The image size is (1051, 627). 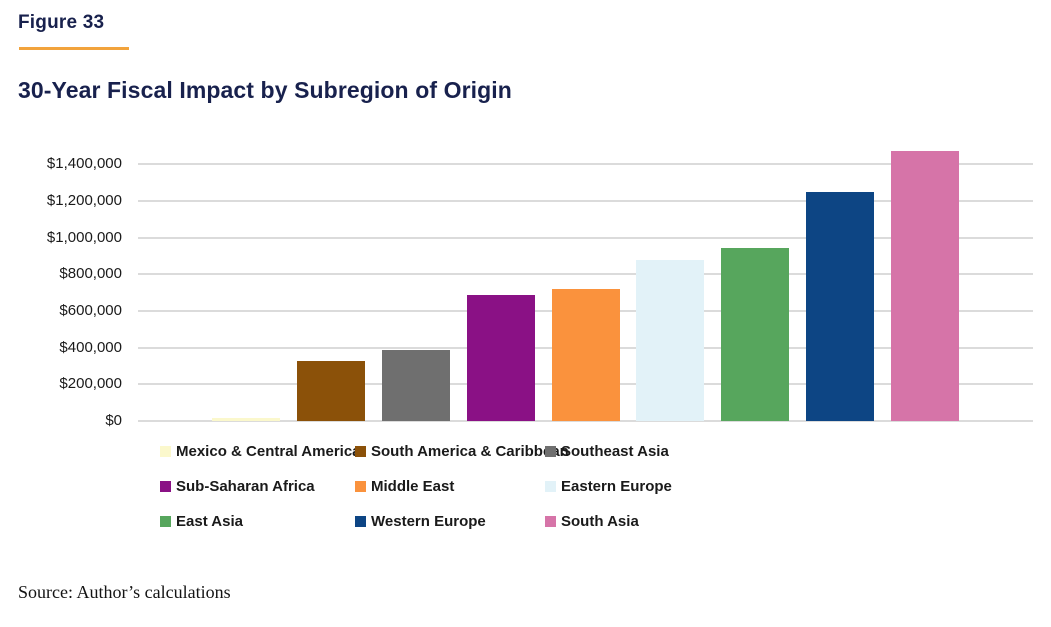 I want to click on legend-label: Eastern Europe, so click(x=616, y=486).